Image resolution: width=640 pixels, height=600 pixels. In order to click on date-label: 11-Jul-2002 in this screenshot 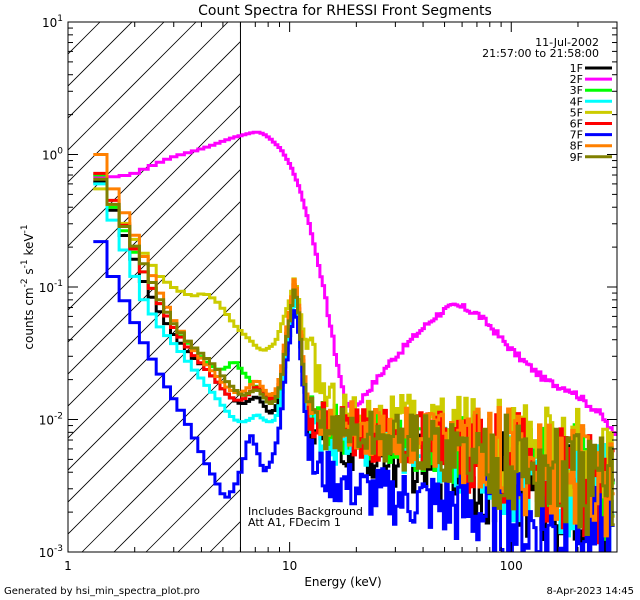, I will do `click(567, 42)`.